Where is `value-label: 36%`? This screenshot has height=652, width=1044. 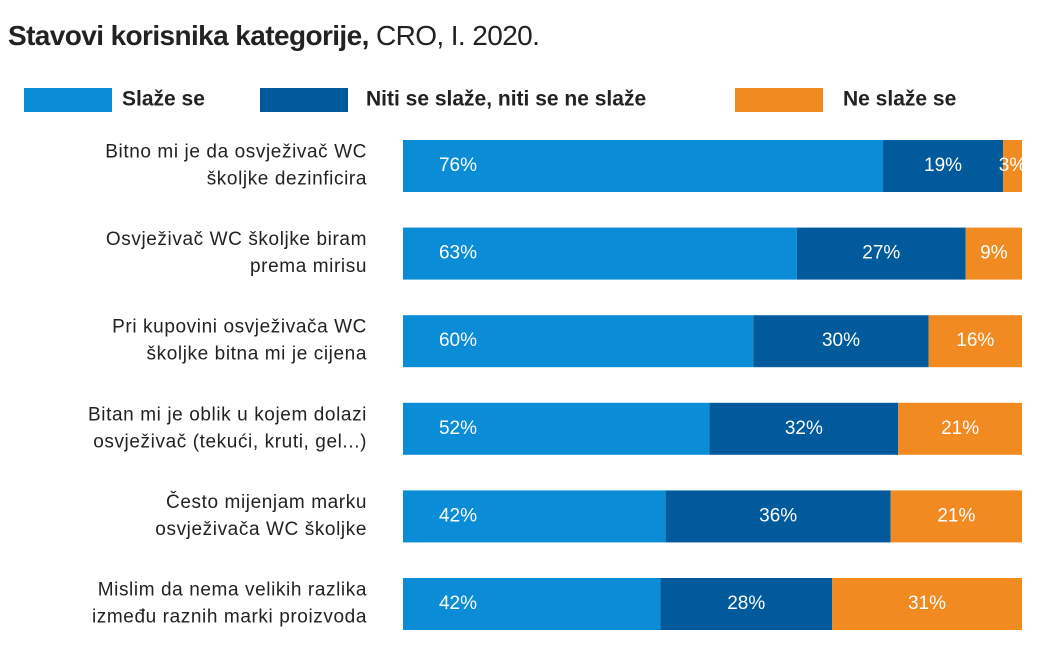
value-label: 36% is located at coordinates (778, 515).